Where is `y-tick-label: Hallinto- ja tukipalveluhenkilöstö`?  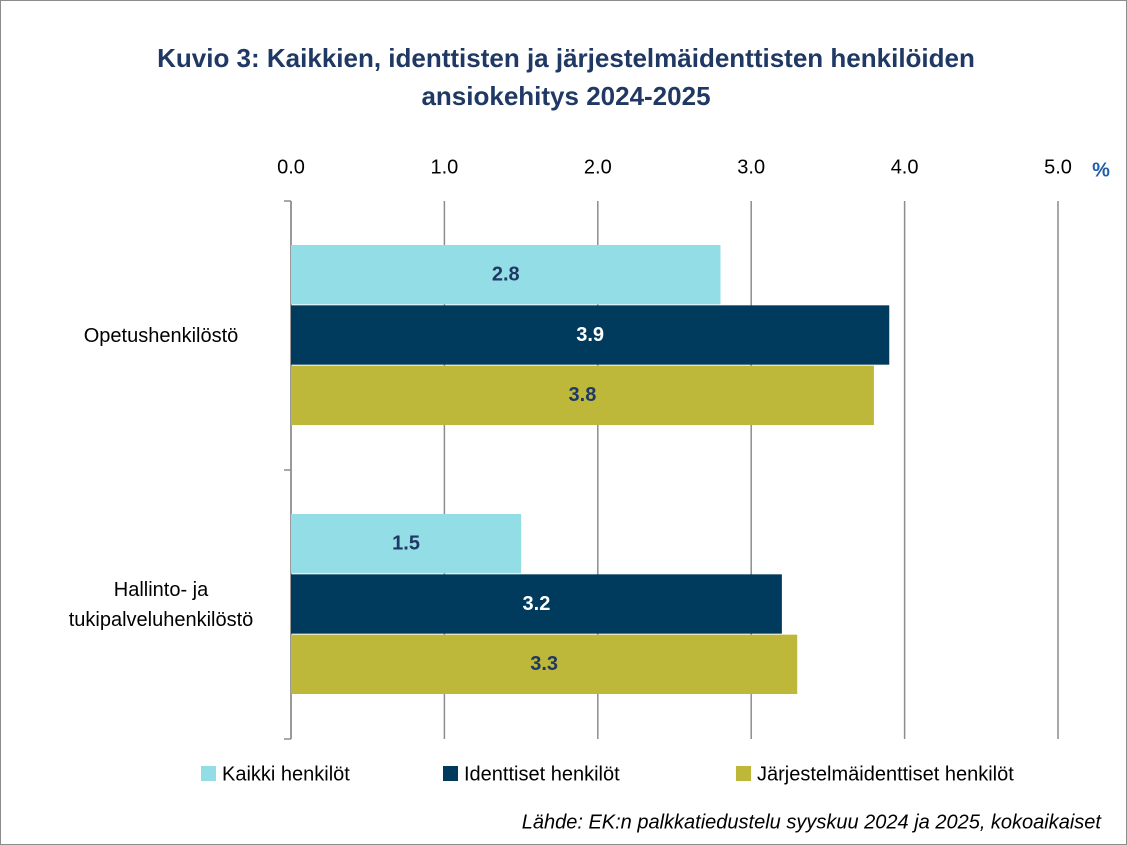 y-tick-label: Hallinto- ja tukipalveluhenkilöstö is located at coordinates (161, 604).